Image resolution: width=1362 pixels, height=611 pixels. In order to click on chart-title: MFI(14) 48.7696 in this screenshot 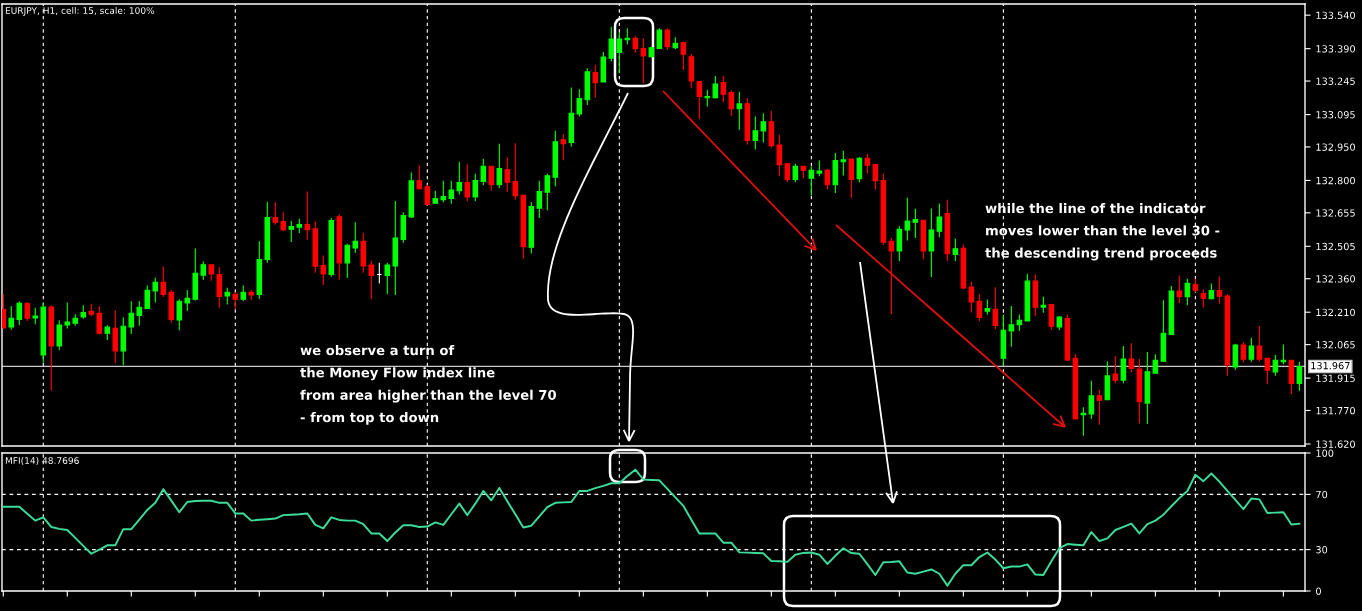, I will do `click(42, 461)`.